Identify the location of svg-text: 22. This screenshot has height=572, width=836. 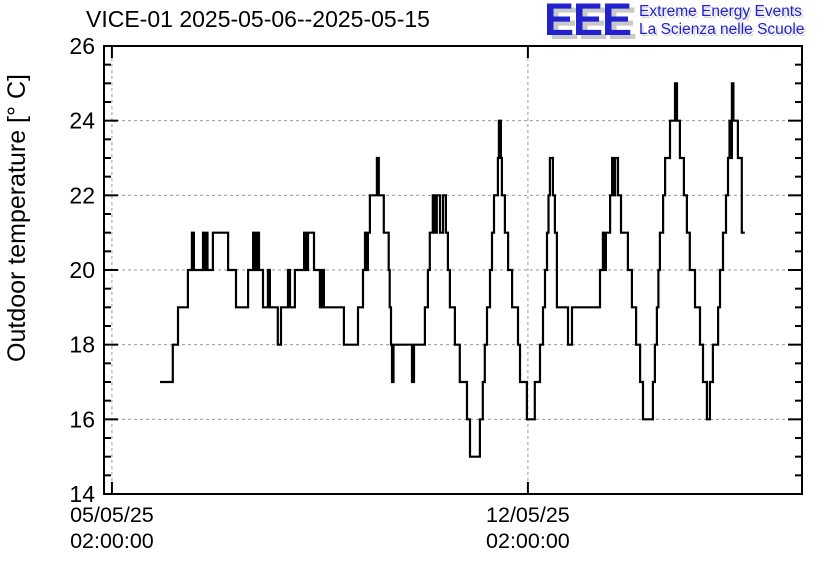
(82, 195).